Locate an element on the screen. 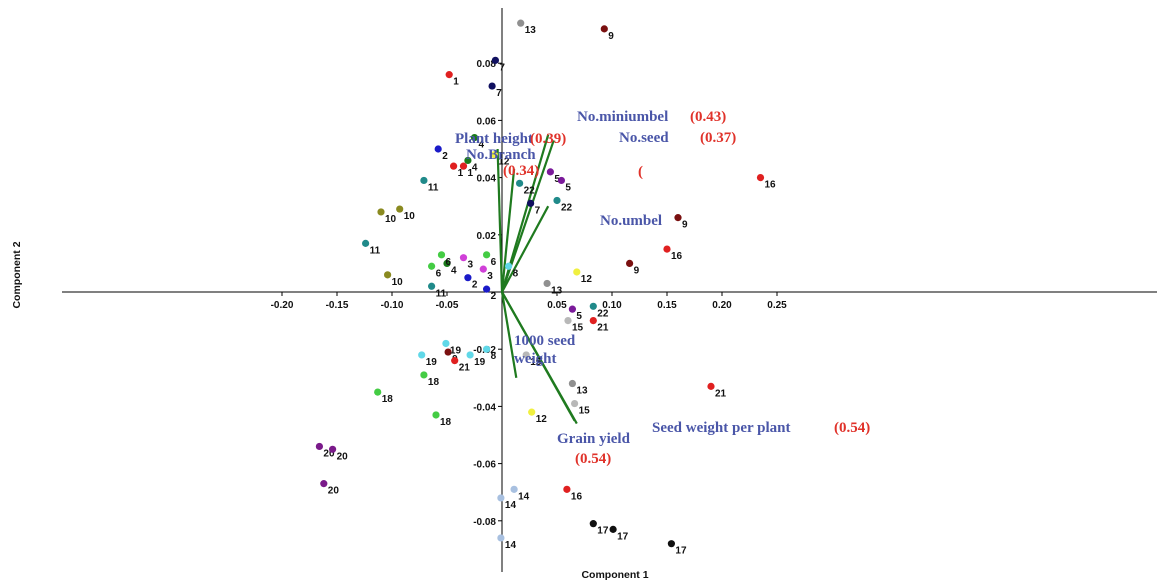 This screenshot has height=584, width=1157. y-tick-label: 0.06 is located at coordinates (487, 121).